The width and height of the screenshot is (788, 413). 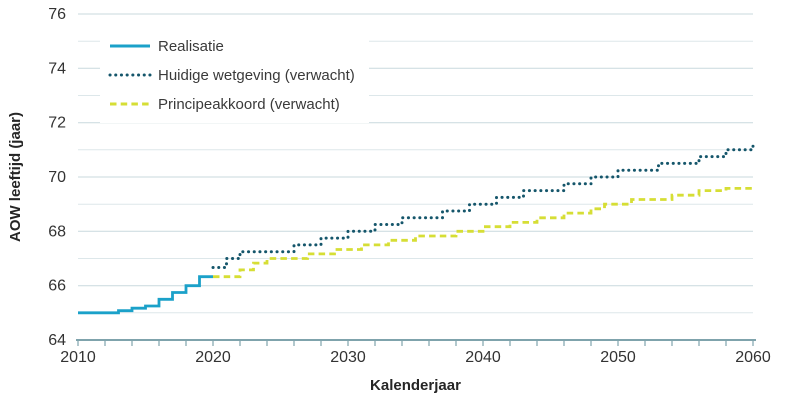 I want to click on y-axis-title: AOW leeftijd (jaar), so click(x=15, y=177).